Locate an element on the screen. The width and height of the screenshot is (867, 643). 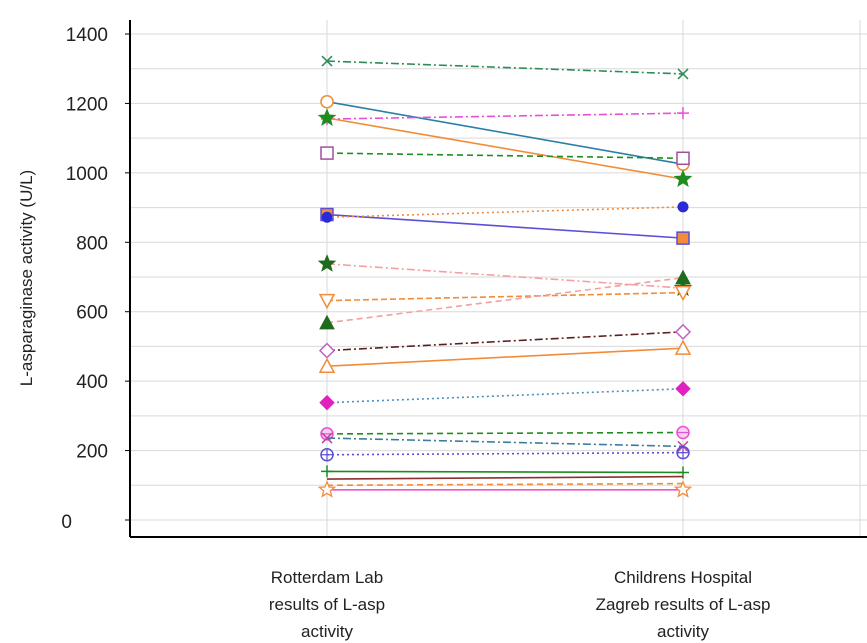
y-tick-label: 200 is located at coordinates (92, 452).